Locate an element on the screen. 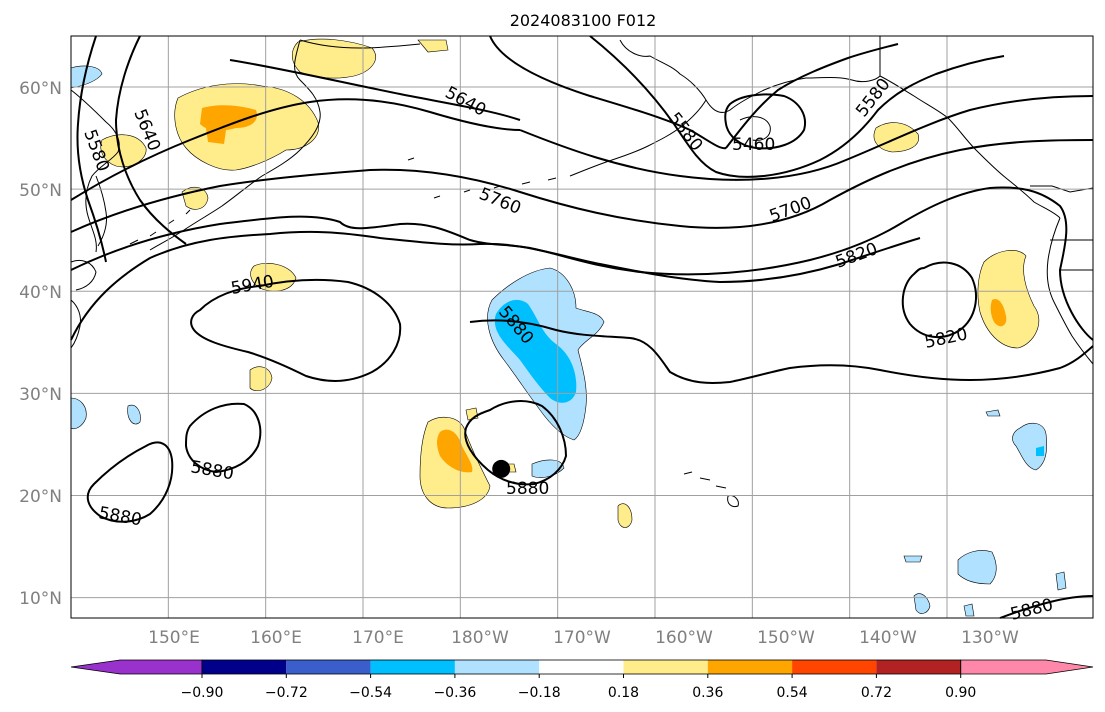  figure-title: 2024083100 F012 is located at coordinates (583, 20).